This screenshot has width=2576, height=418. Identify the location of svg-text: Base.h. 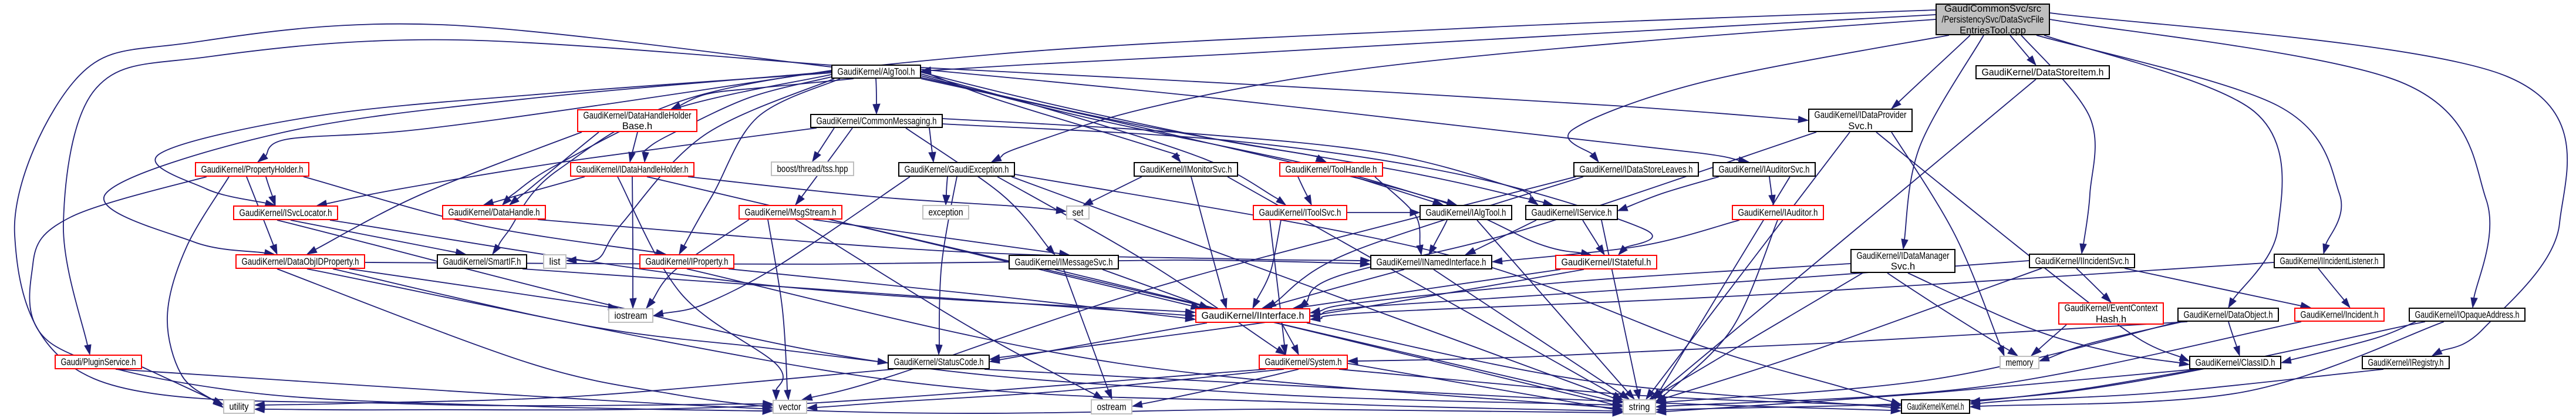
(637, 127).